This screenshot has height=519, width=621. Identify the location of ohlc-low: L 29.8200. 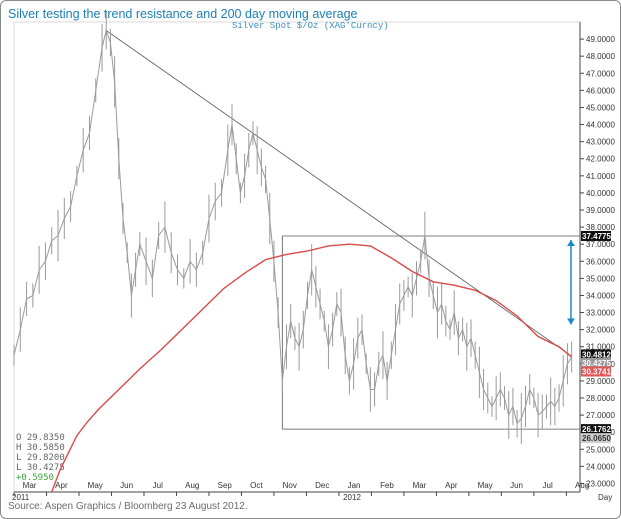
(40, 458).